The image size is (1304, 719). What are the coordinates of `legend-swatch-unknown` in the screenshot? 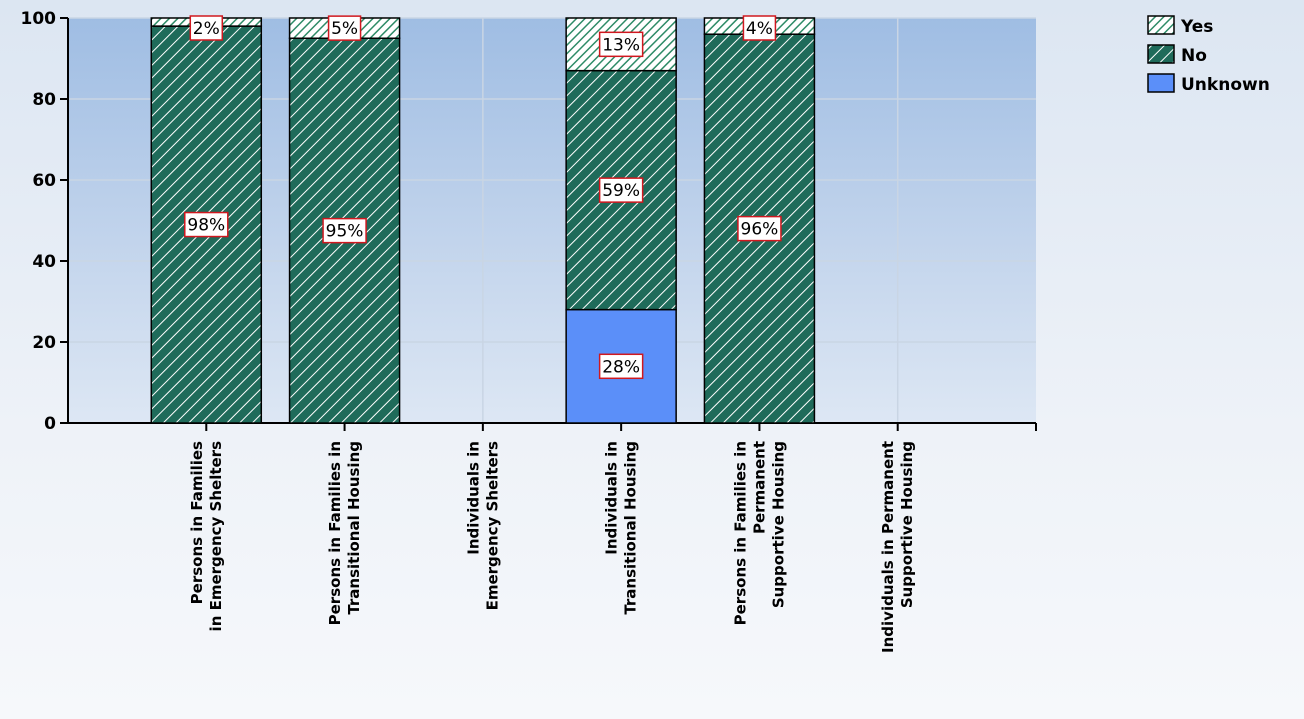 It's located at (1161, 83).